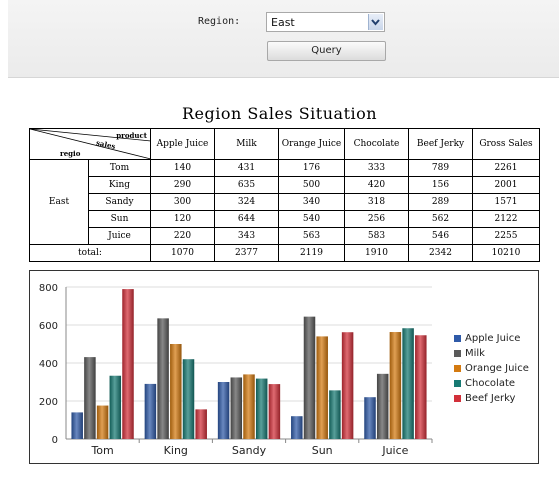  I want to click on value-cell: 220, so click(182, 236).